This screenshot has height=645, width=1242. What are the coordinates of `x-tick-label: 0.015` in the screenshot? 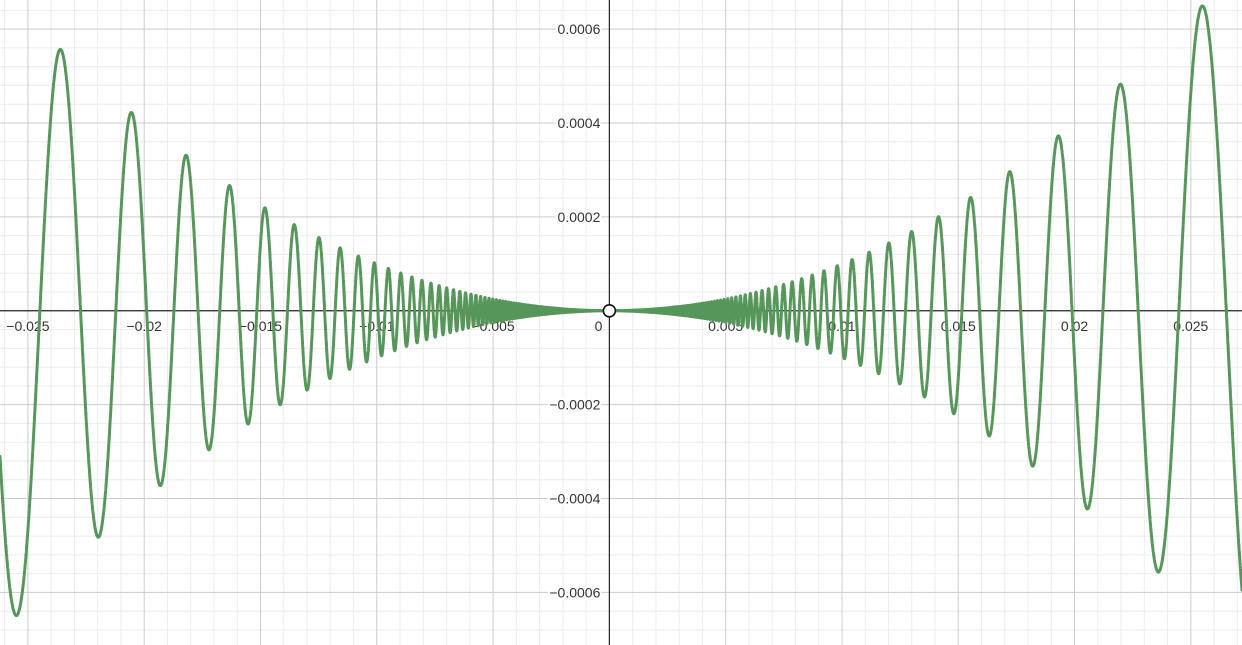 It's located at (958, 326).